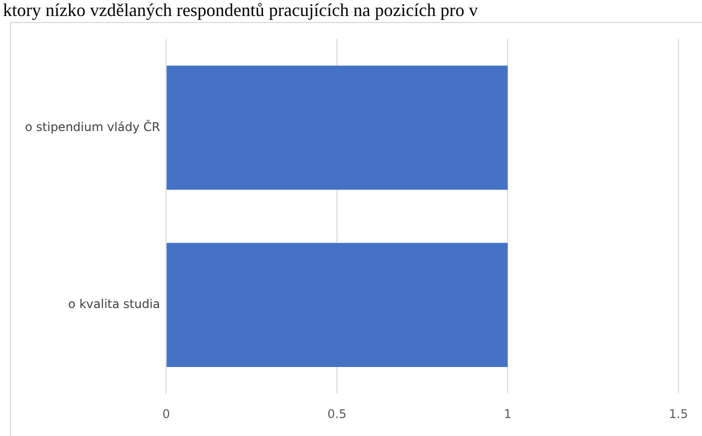 The image size is (702, 436). Describe the element at coordinates (92, 126) in the screenshot. I see `y-tick-label: o stipendium vlády ČR` at that location.